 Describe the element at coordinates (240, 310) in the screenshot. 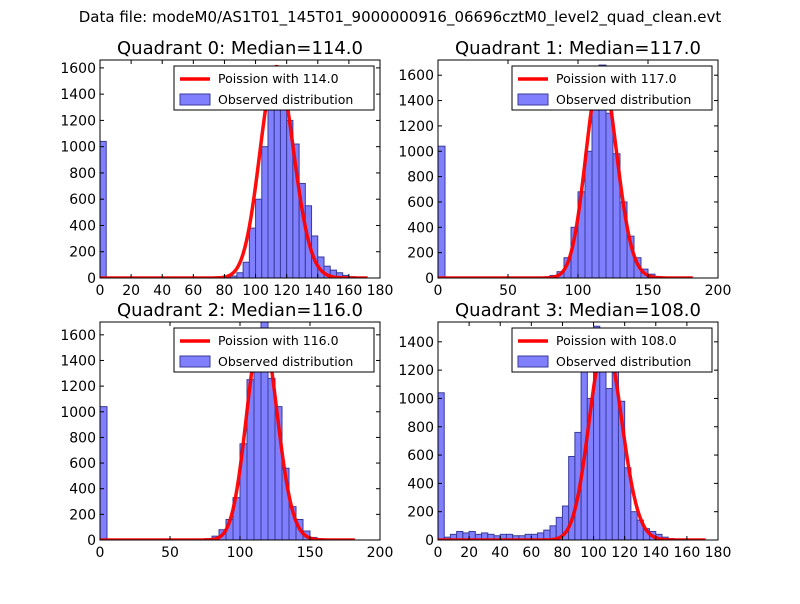

I see `panel-title: Quadrant 2: Median=116.0` at that location.